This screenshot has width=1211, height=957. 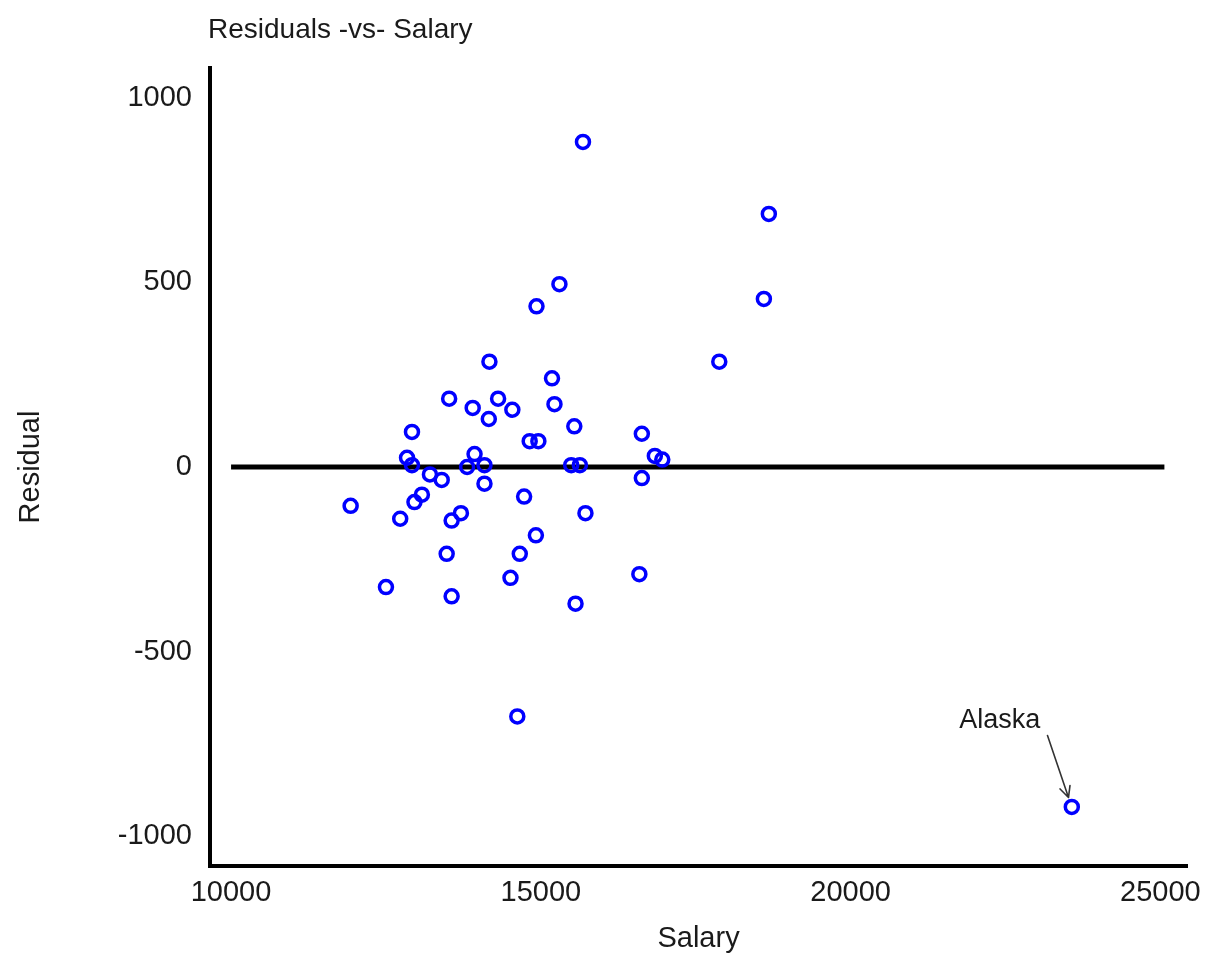 What do you see at coordinates (183, 465) in the screenshot?
I see `y-tick-label: 0` at bounding box center [183, 465].